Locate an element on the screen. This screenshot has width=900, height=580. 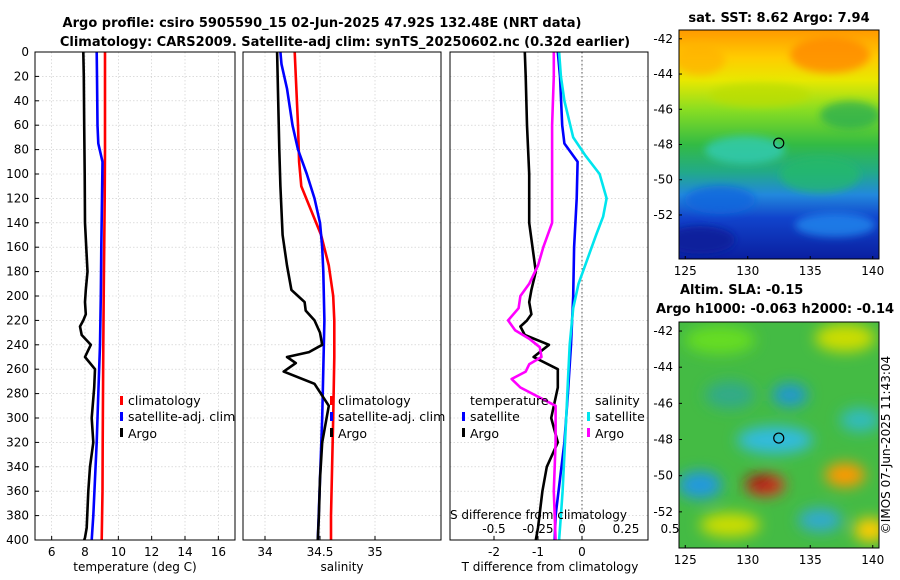
legend-label-s-satellite: satellite is located at coordinates (620, 416).